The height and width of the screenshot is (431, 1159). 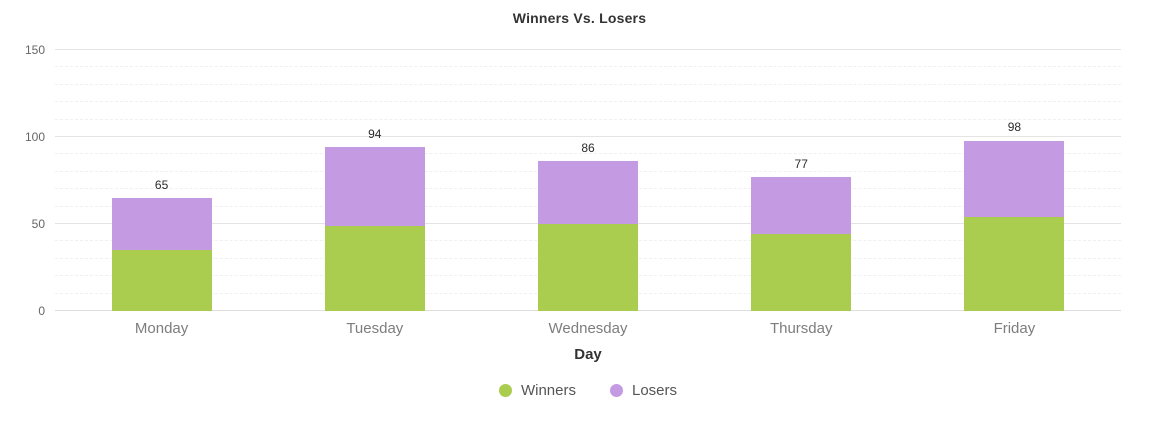 I want to click on bar-total-label: 94, so click(x=375, y=134).